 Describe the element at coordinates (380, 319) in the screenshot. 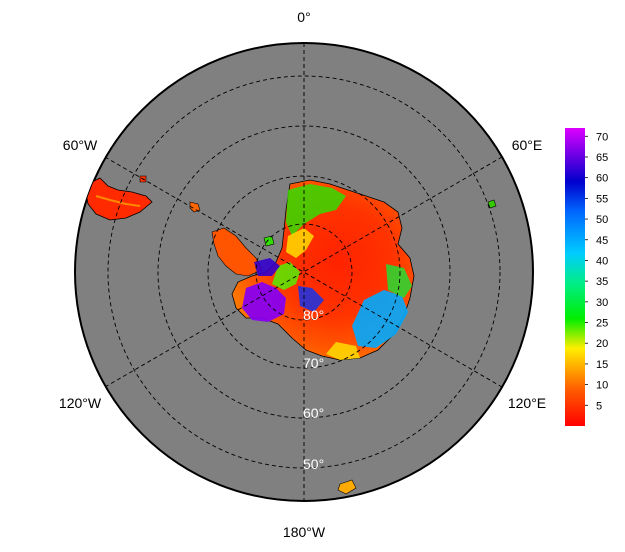

I see `antarctica-east-cyan` at that location.